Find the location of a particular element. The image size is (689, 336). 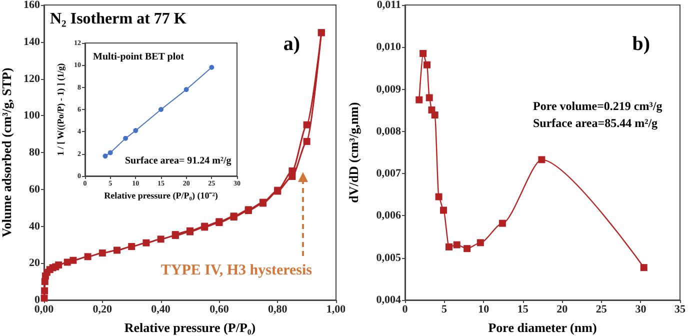

y-axis-title: dV/dD (cm³/g,nm) is located at coordinates (353, 152).